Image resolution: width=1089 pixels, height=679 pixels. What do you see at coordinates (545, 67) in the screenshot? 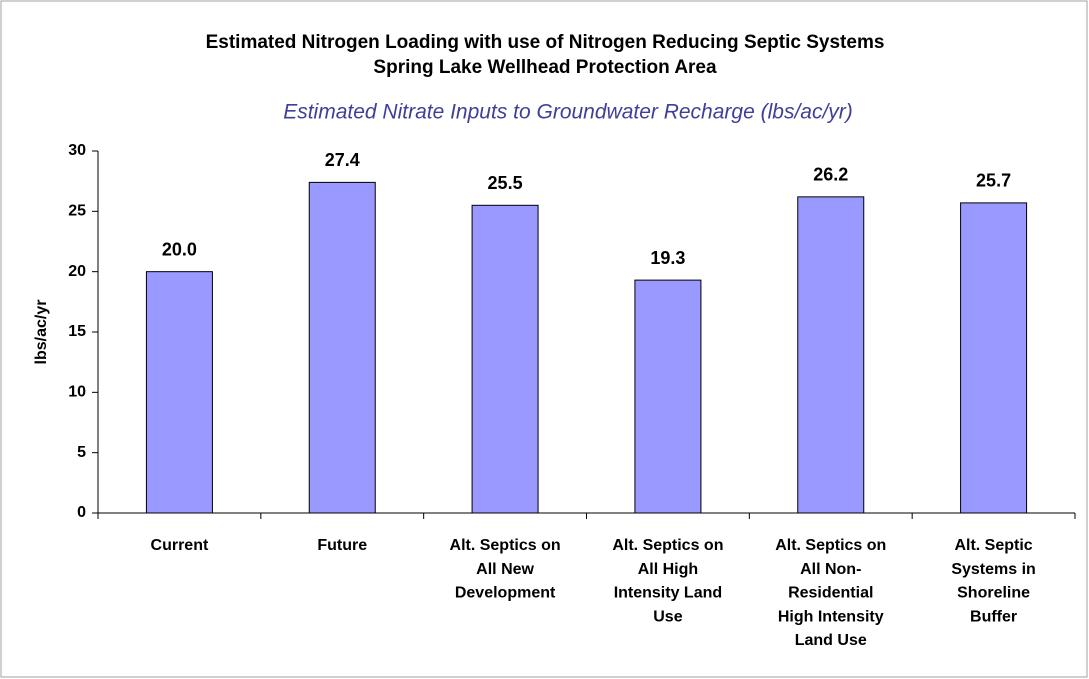
I see `chart-title: Spring Lake Wellhead Protection Area` at bounding box center [545, 67].